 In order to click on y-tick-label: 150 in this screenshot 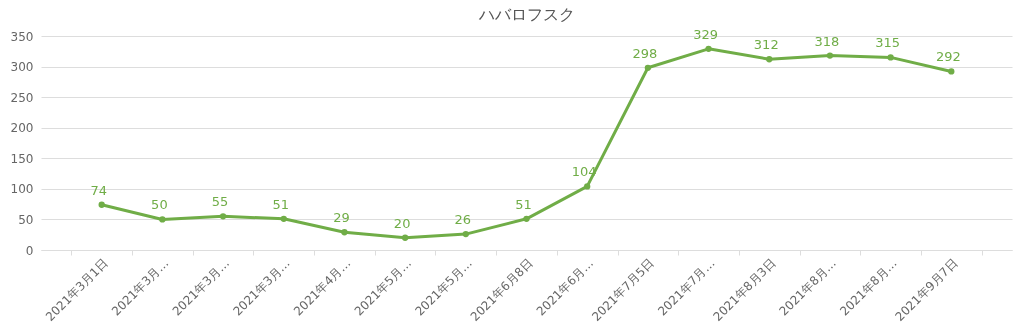, I will do `click(22, 158)`.